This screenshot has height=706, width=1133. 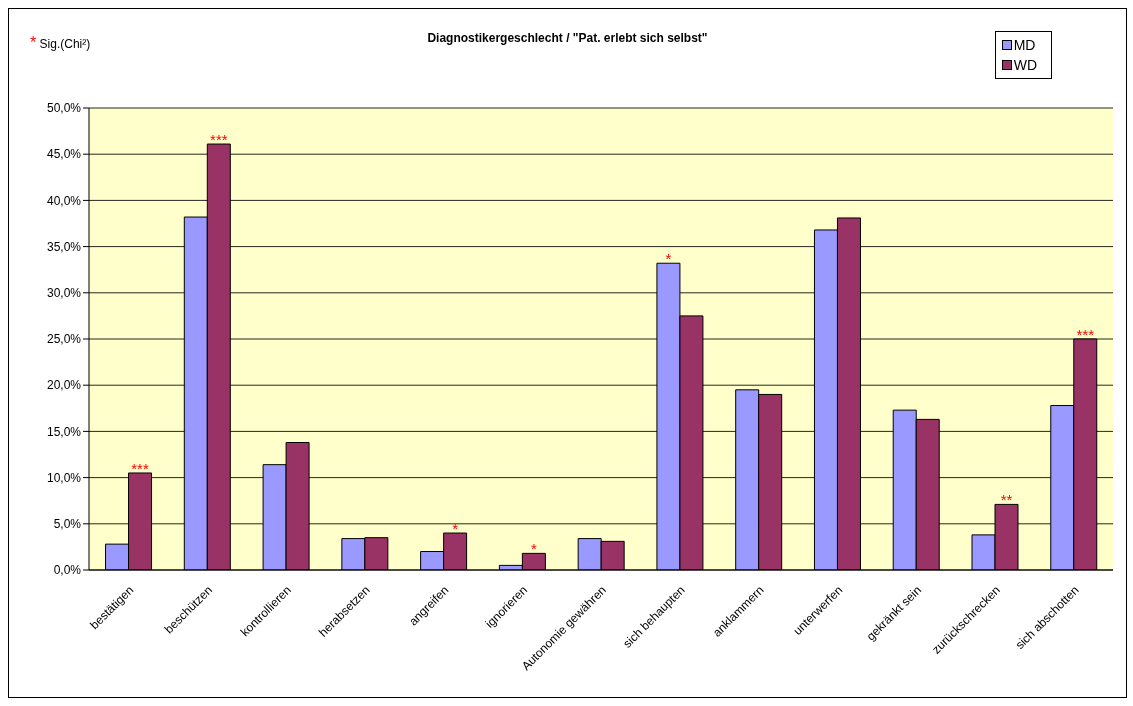 I want to click on y-tick-label: 40,0%, so click(x=64, y=200).